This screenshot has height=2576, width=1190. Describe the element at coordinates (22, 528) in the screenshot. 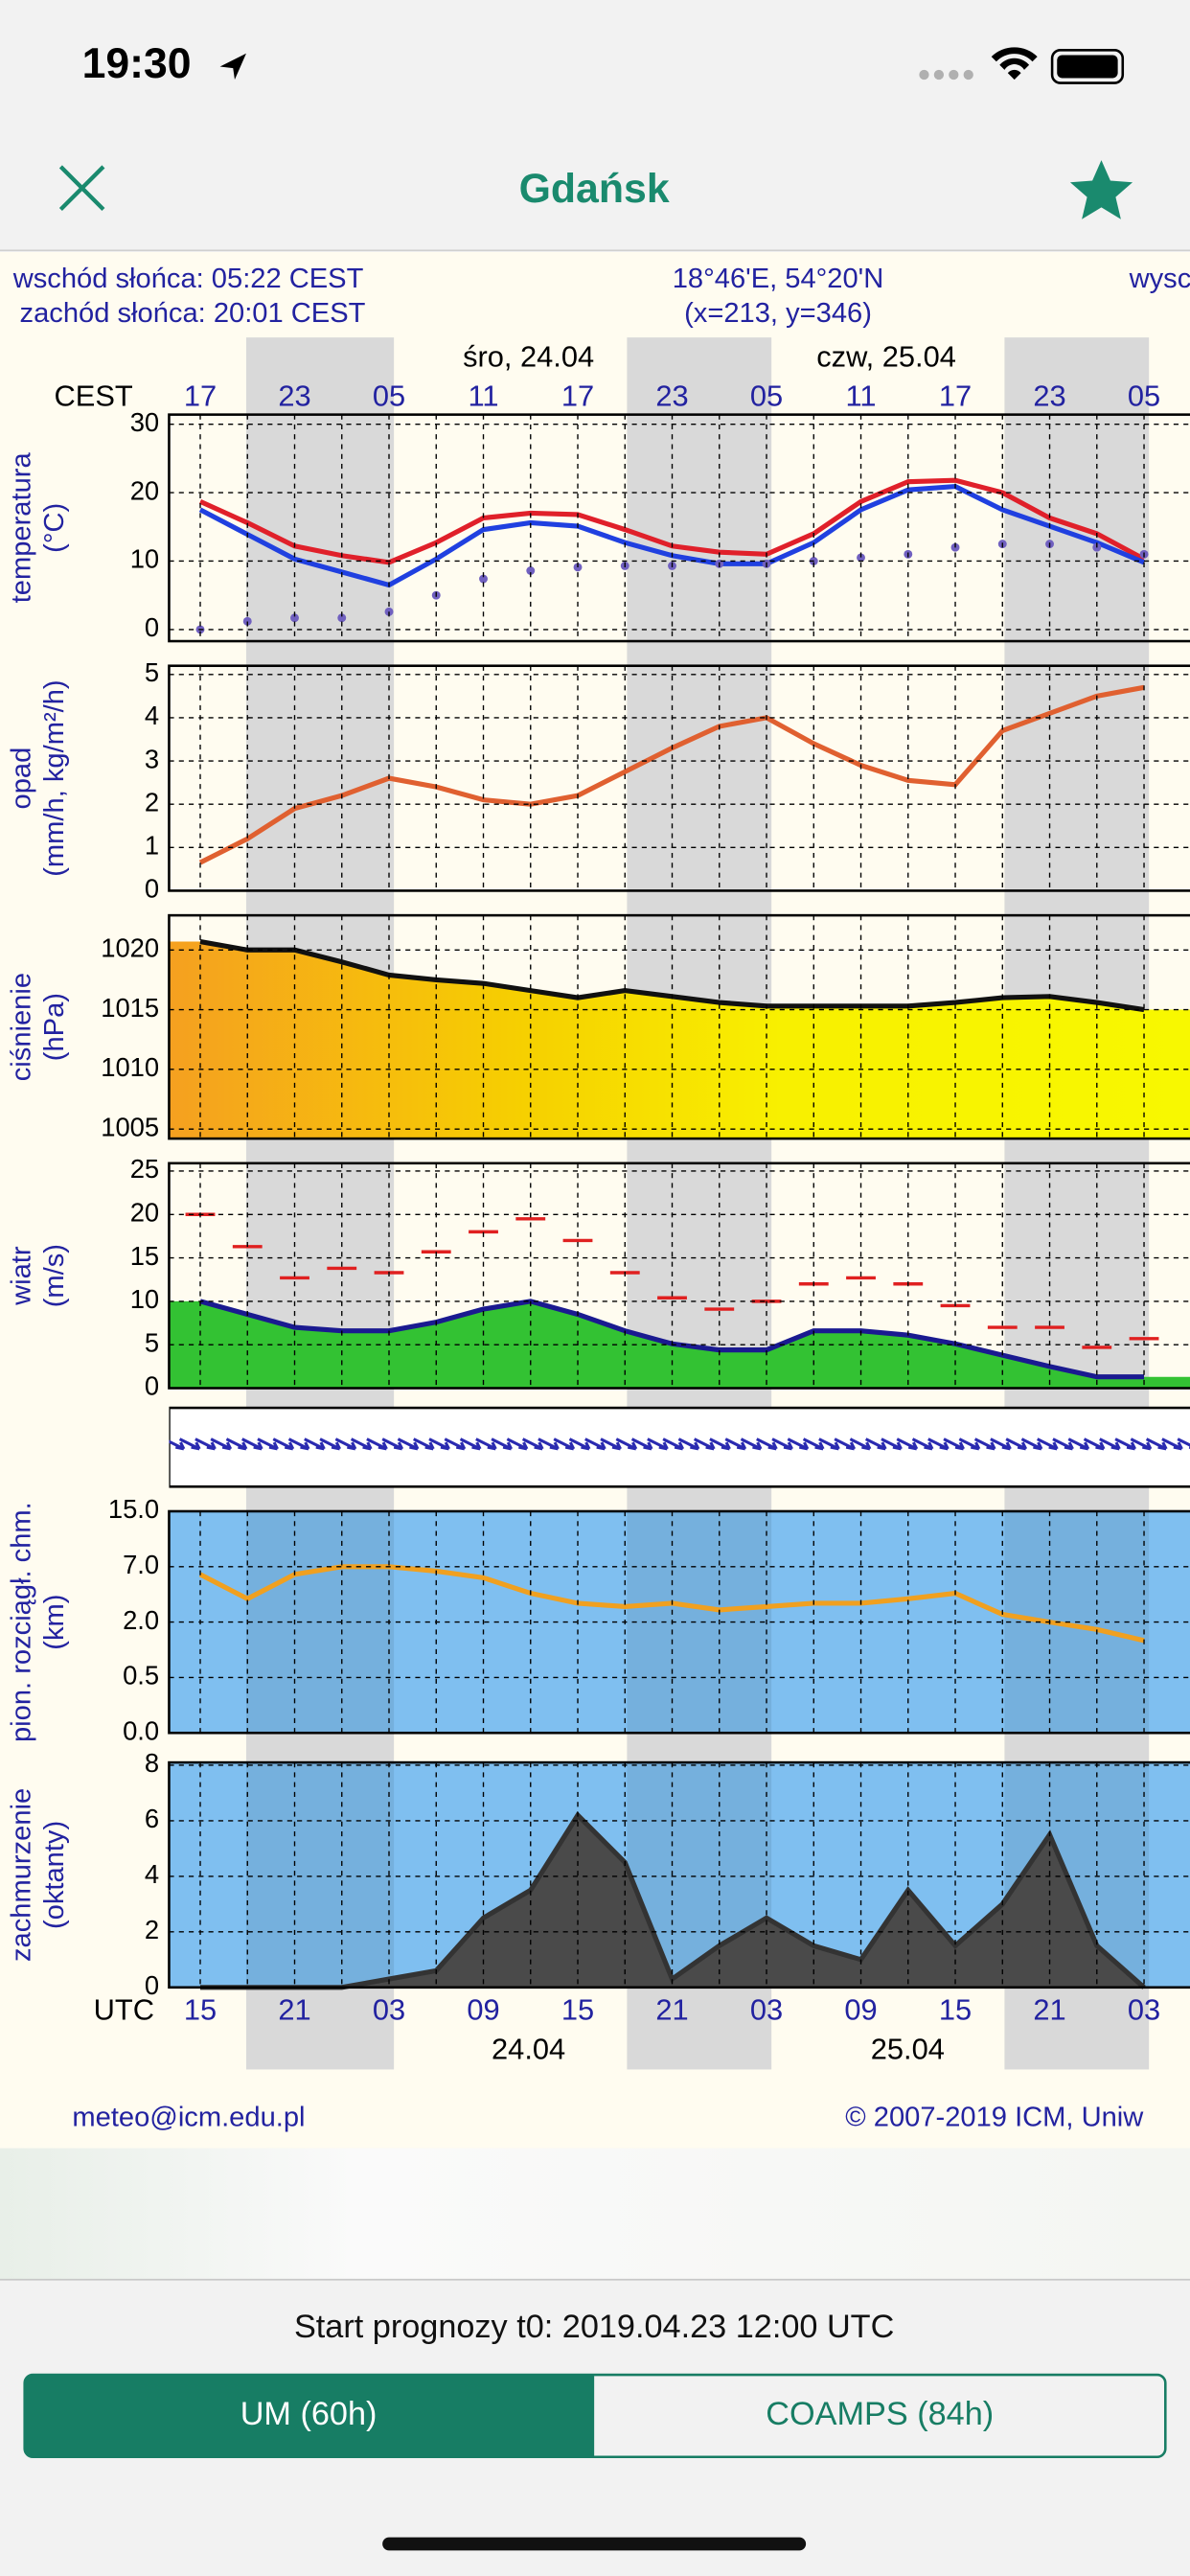

I see `axis-label: temperatura` at that location.